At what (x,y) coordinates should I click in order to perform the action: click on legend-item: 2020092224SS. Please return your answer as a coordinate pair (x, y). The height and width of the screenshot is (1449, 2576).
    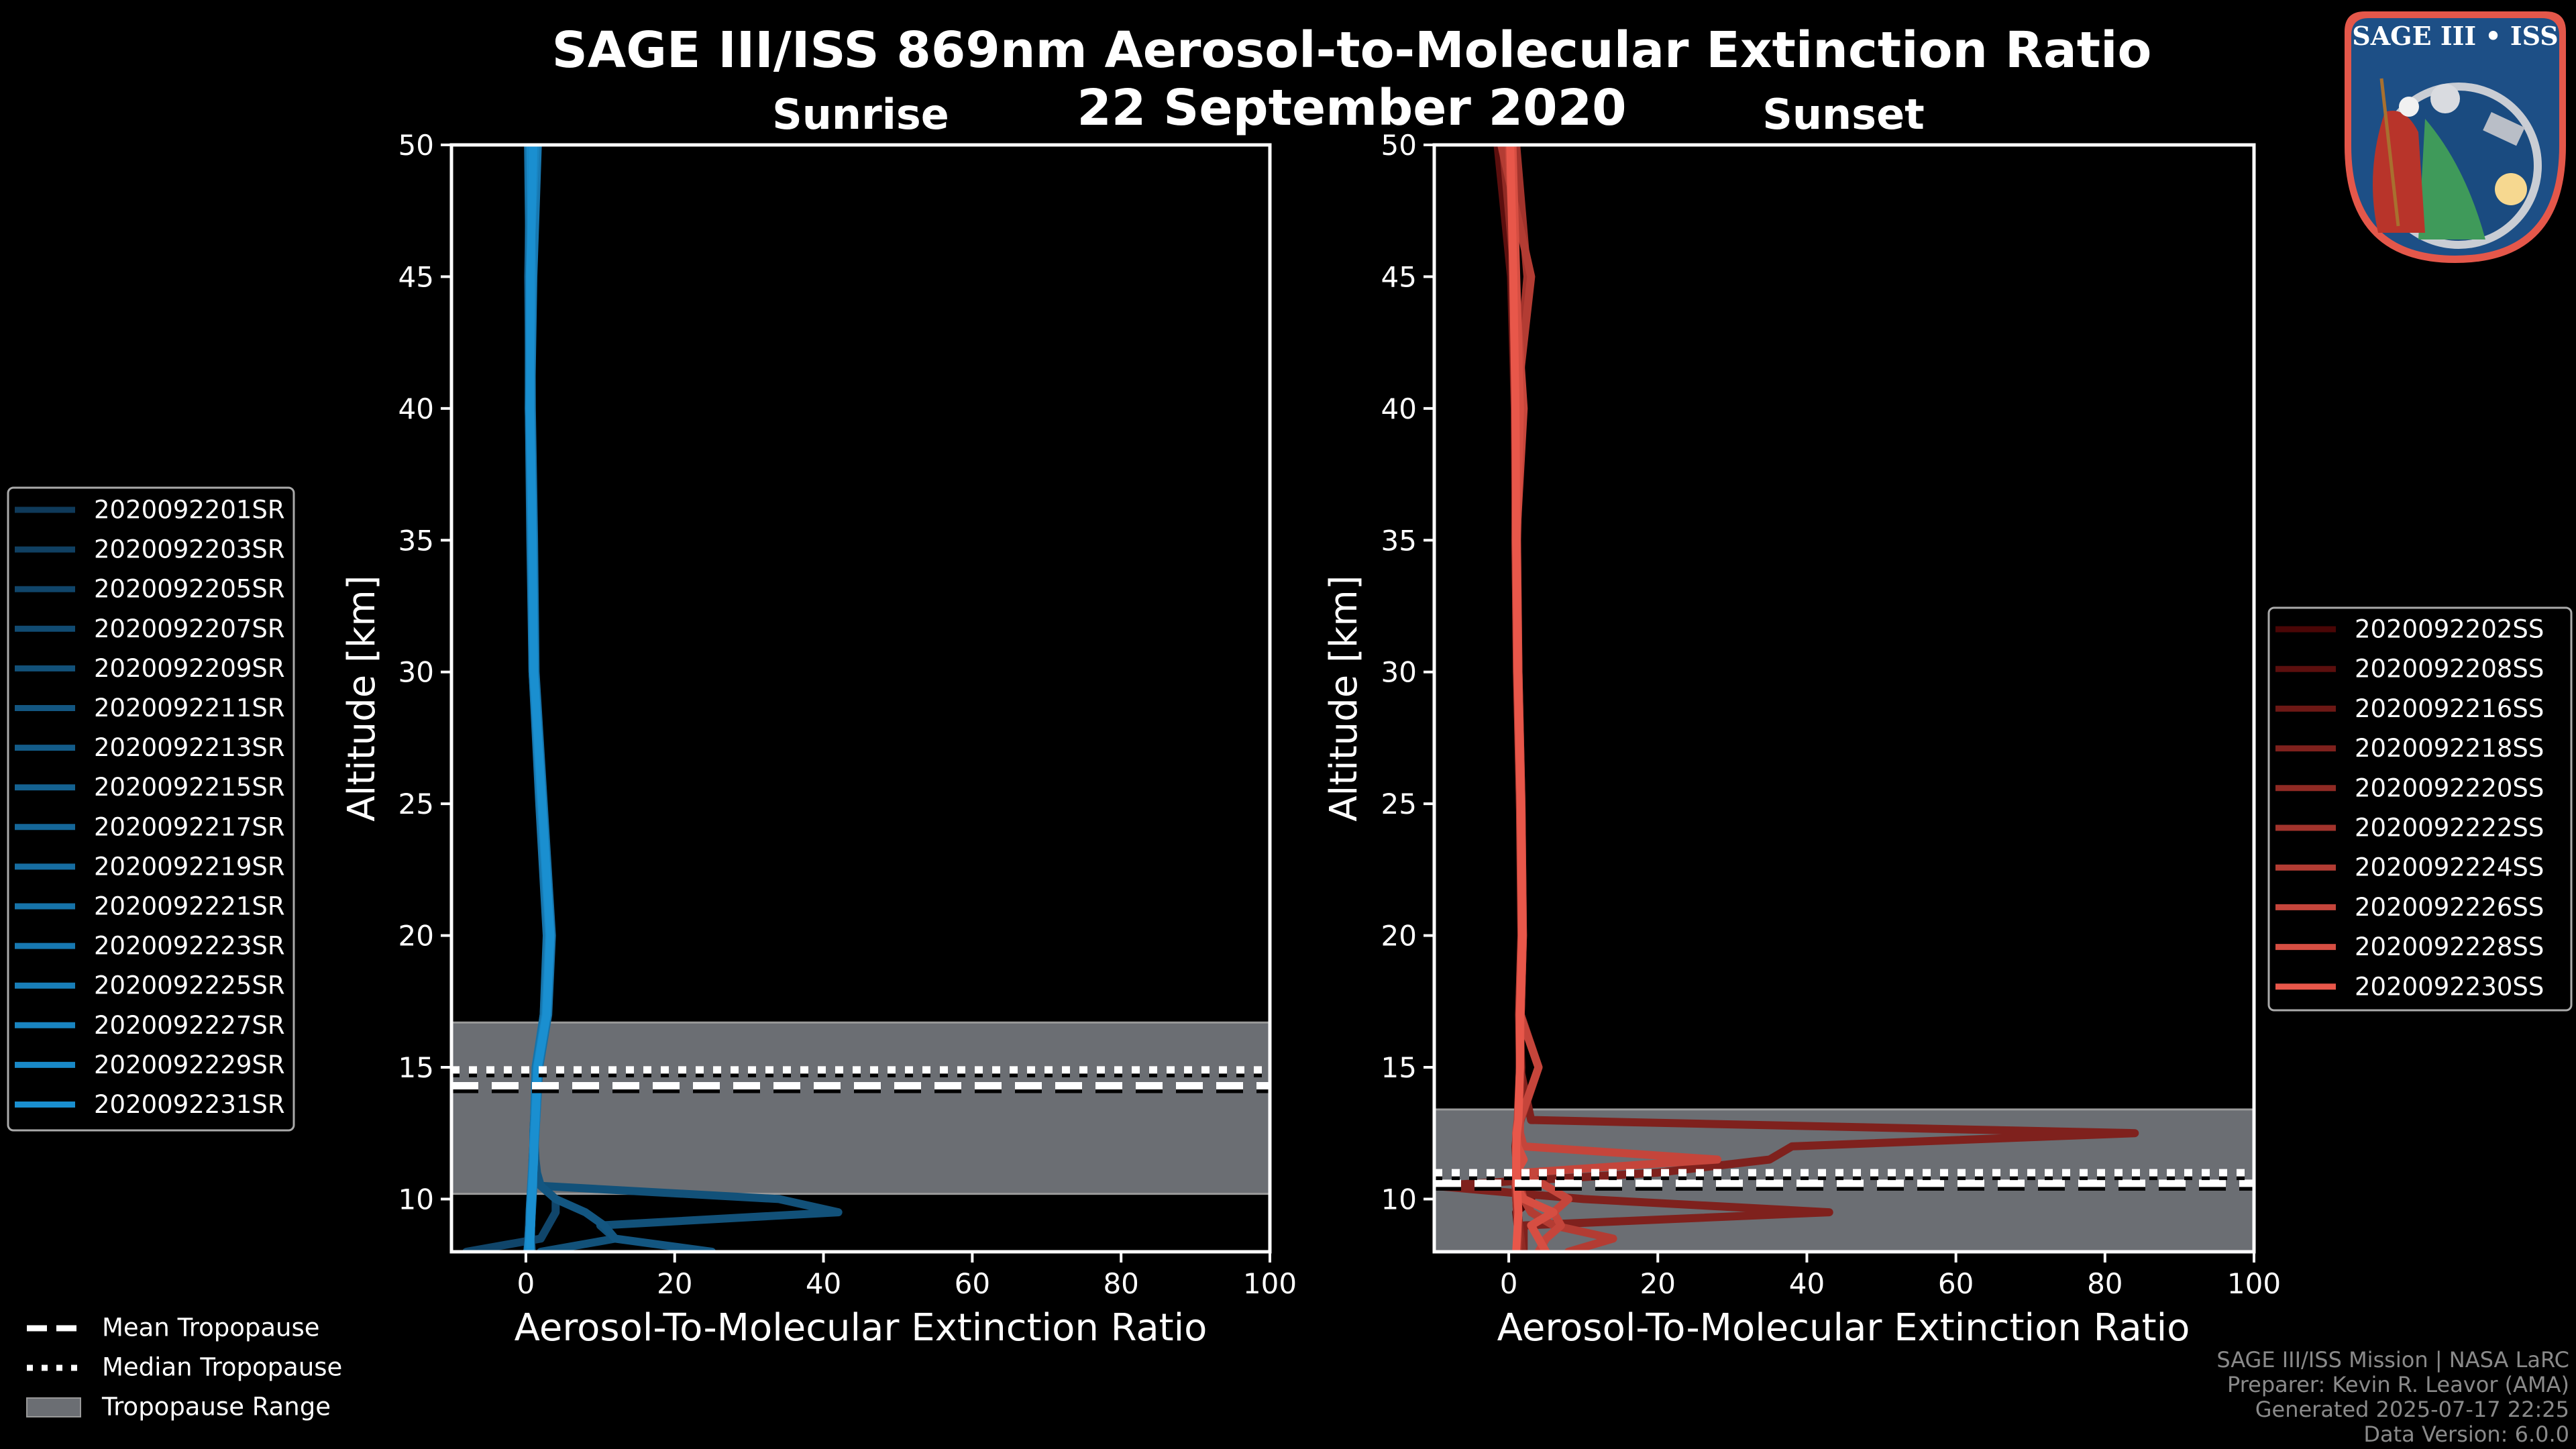
    Looking at the image, I should click on (2409, 867).